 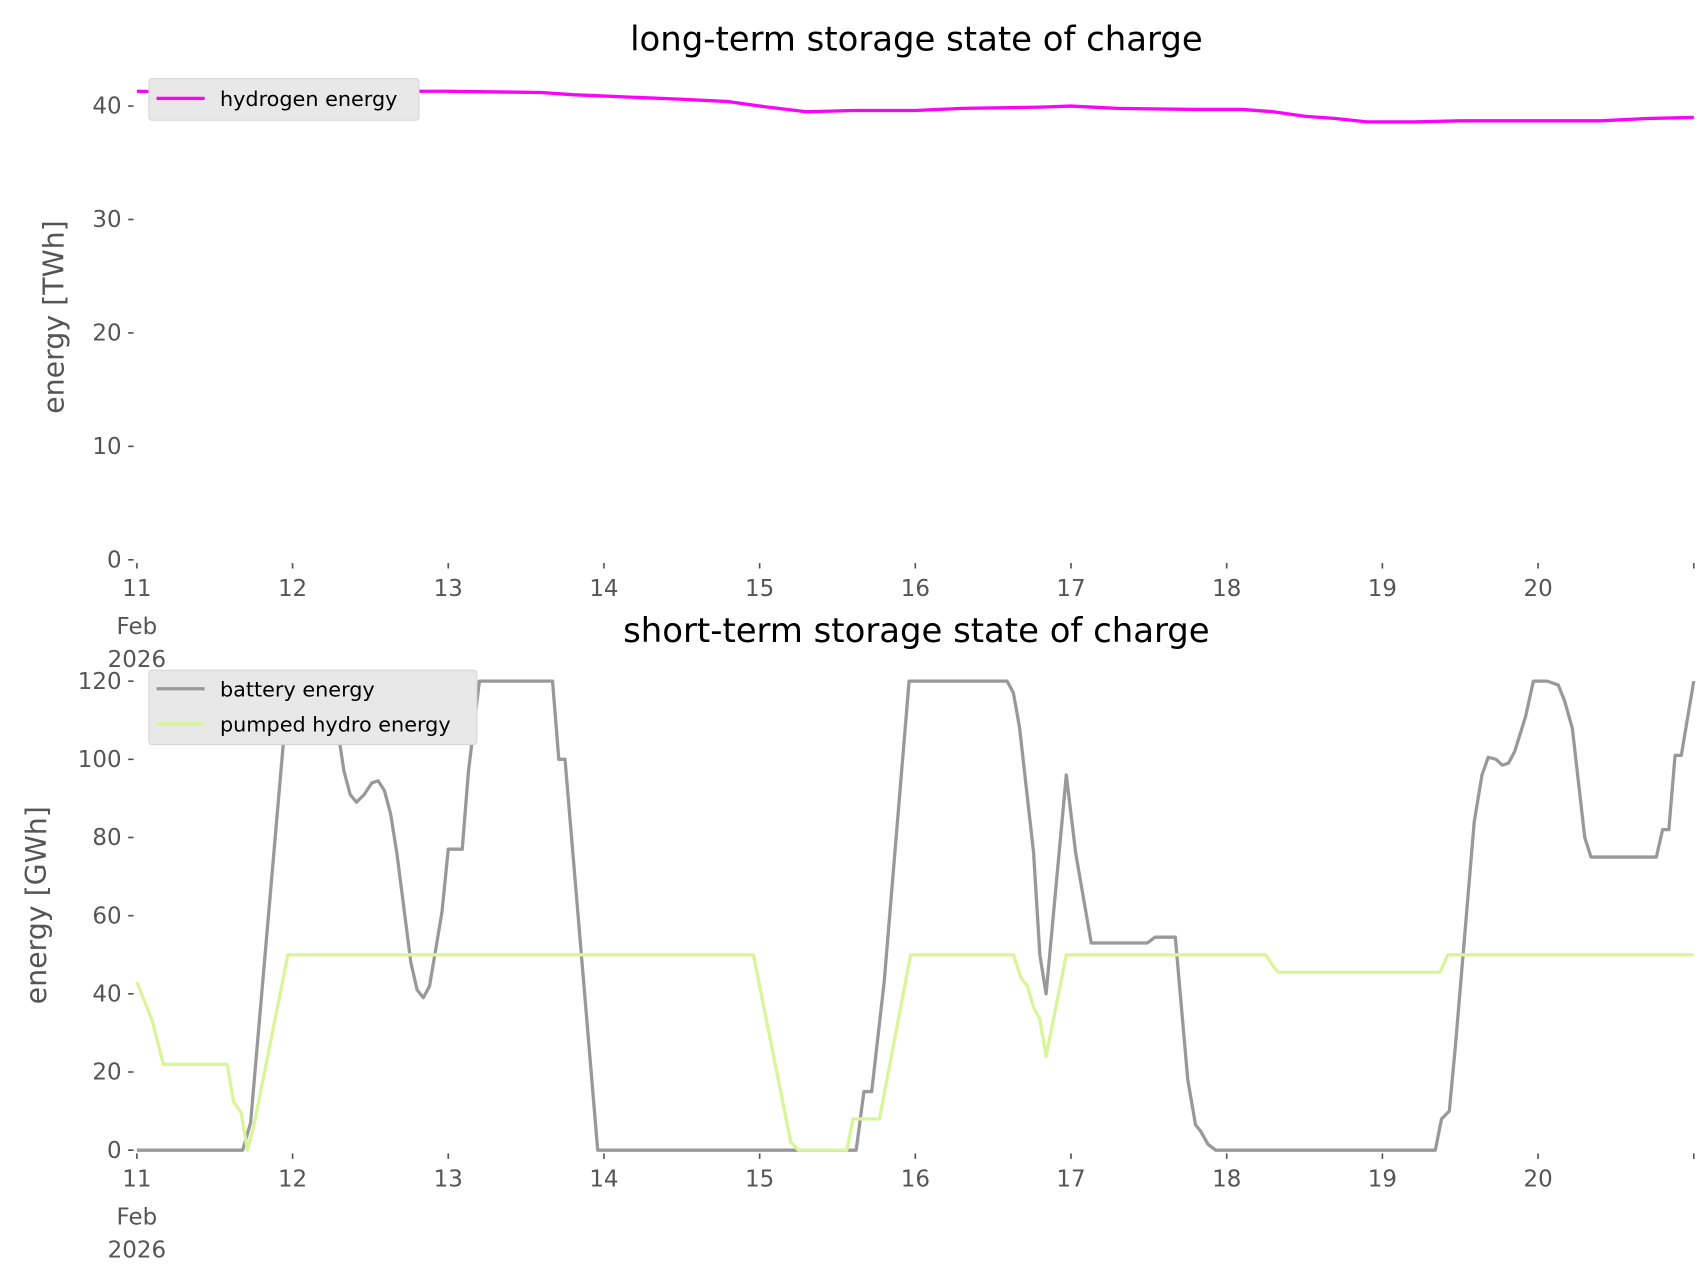 I want to click on chart-title: short-term storage state of charge, so click(x=916, y=630).